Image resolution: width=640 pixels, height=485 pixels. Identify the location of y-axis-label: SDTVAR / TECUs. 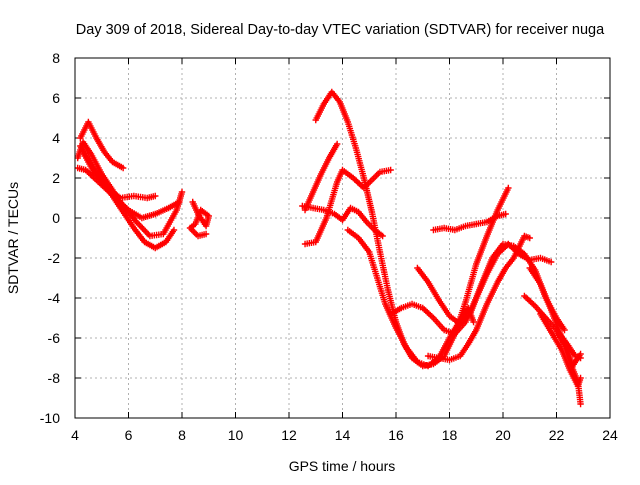
(13, 238).